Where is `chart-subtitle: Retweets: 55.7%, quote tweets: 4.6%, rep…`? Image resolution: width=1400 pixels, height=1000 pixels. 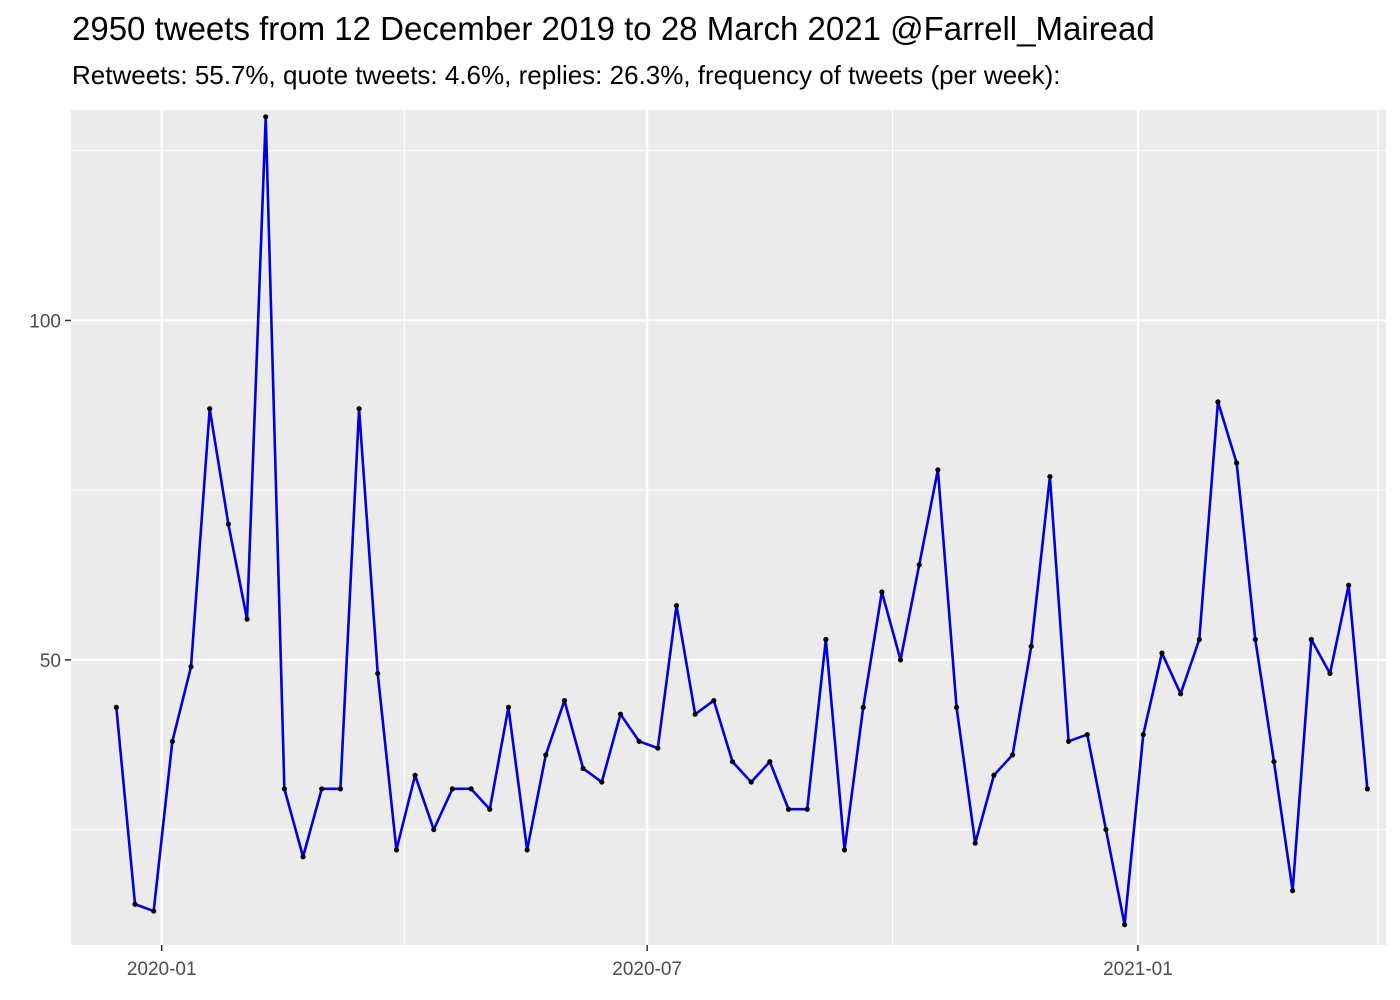
chart-subtitle: Retweets: 55.7%, quote tweets: 4.6%, rep… is located at coordinates (566, 75).